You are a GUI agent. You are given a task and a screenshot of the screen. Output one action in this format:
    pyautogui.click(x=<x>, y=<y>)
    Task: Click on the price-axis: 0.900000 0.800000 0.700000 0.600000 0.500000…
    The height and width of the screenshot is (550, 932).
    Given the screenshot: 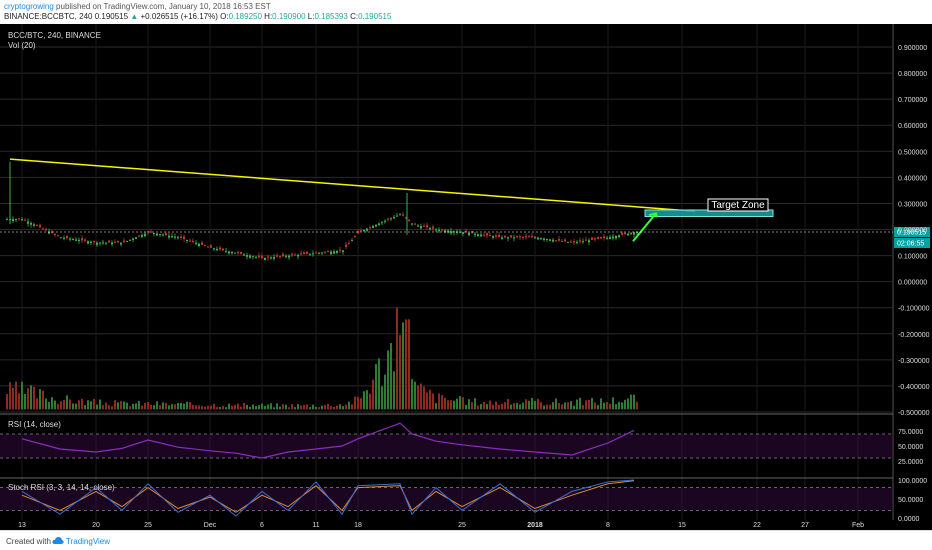 What is the action you would take?
    pyautogui.click(x=914, y=231)
    